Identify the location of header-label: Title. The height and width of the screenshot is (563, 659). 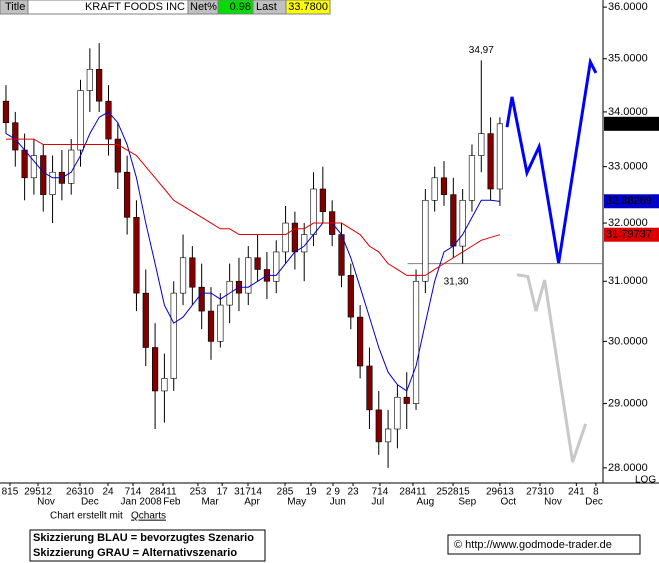
(15, 7).